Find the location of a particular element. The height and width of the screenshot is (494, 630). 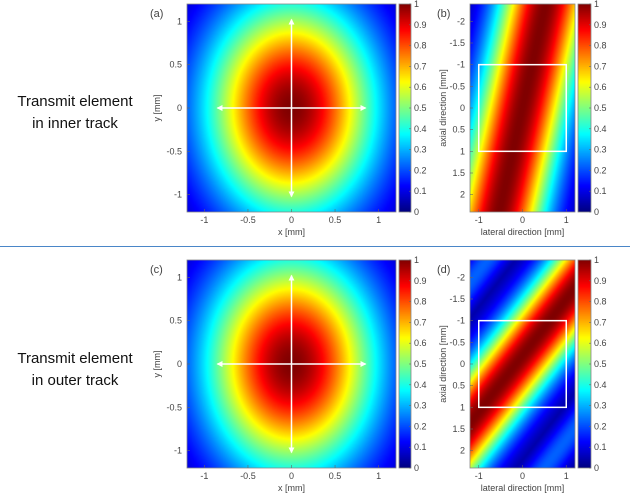

y-tick-label: 1.5 is located at coordinates (458, 429).